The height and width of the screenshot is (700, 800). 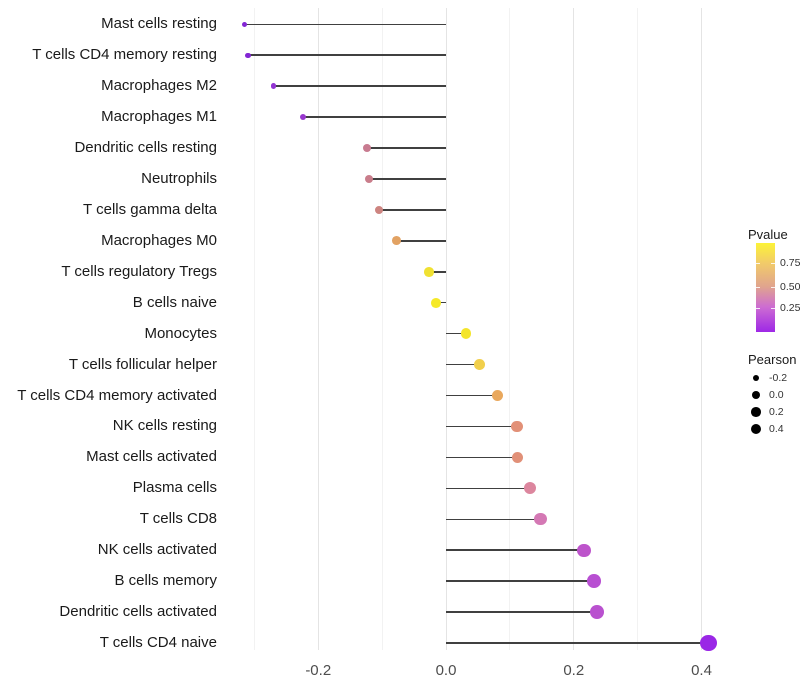 I want to click on x-tick-label: -0.2, so click(x=318, y=670).